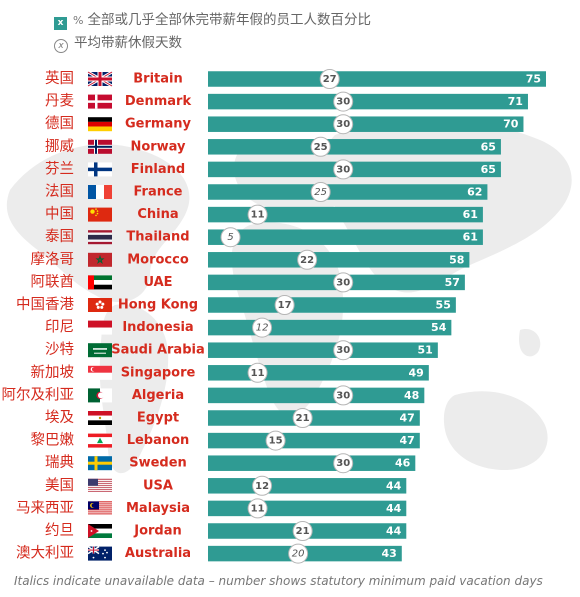 This screenshot has height=597, width=580. Describe the element at coordinates (411, 395) in the screenshot. I see `percent-value-label: 48` at that location.